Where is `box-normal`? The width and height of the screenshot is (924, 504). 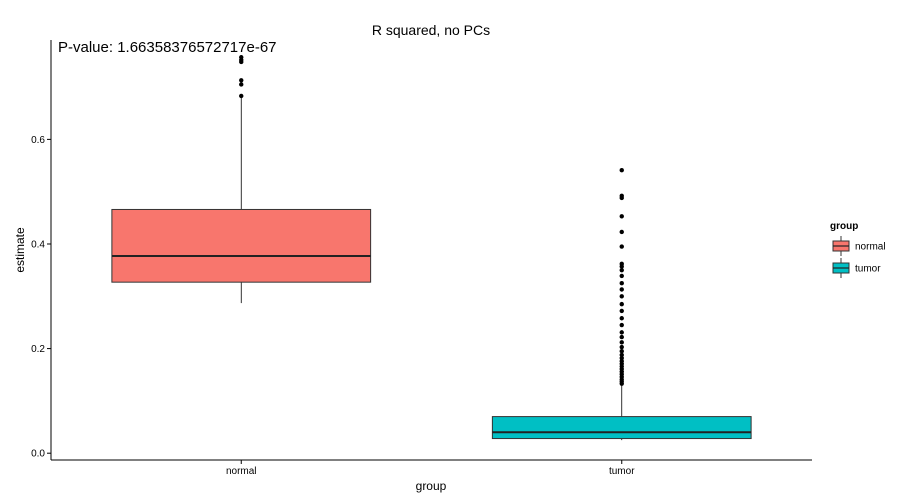 box-normal is located at coordinates (241, 179).